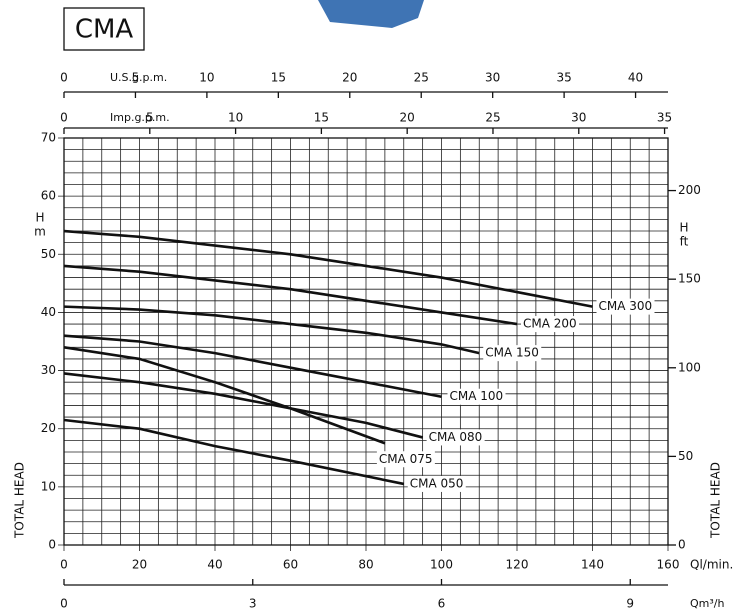 This screenshot has width=746, height=611. Describe the element at coordinates (140, 117) in the screenshot. I see `secondary-axis-label: Imp.g.p.m.` at that location.